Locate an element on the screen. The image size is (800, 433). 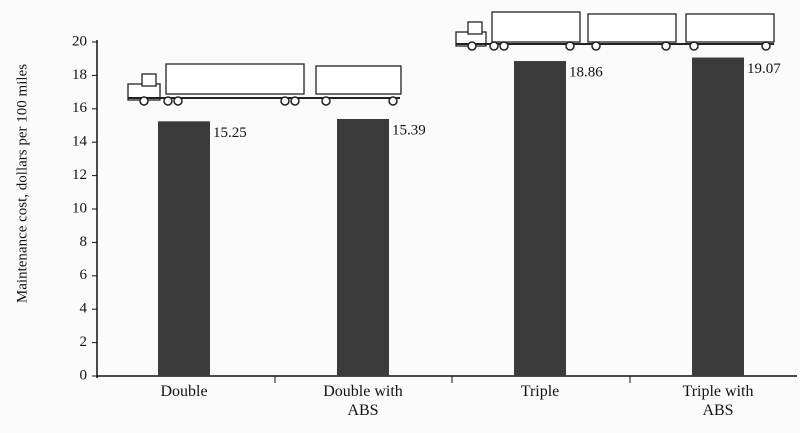
y-tick-label: 18 is located at coordinates (79, 75).